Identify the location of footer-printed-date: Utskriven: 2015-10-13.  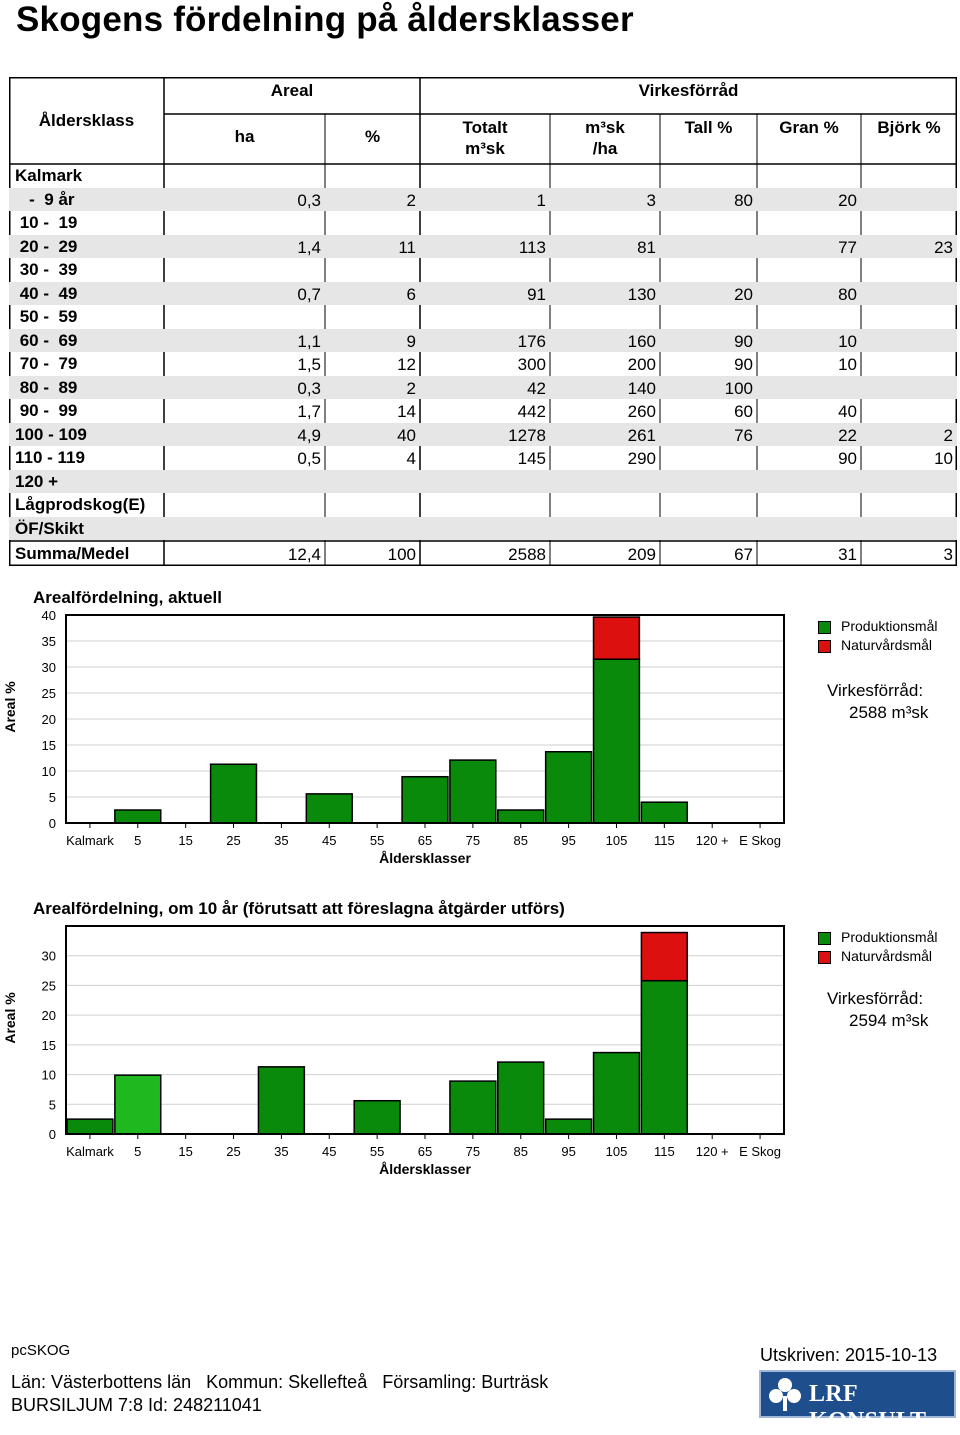
(849, 1355).